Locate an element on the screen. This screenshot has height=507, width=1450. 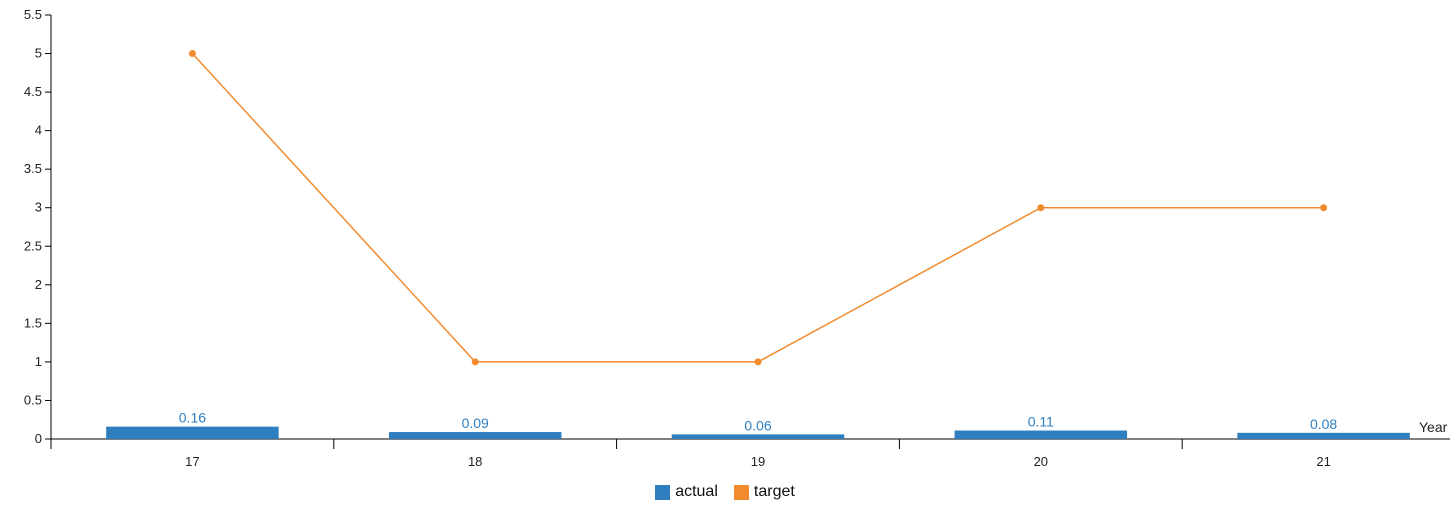
y-axis: 0 0.5 1 1.5 2 2.5 3 3.5 4 4.5 5 5.5 is located at coordinates (38, 228).